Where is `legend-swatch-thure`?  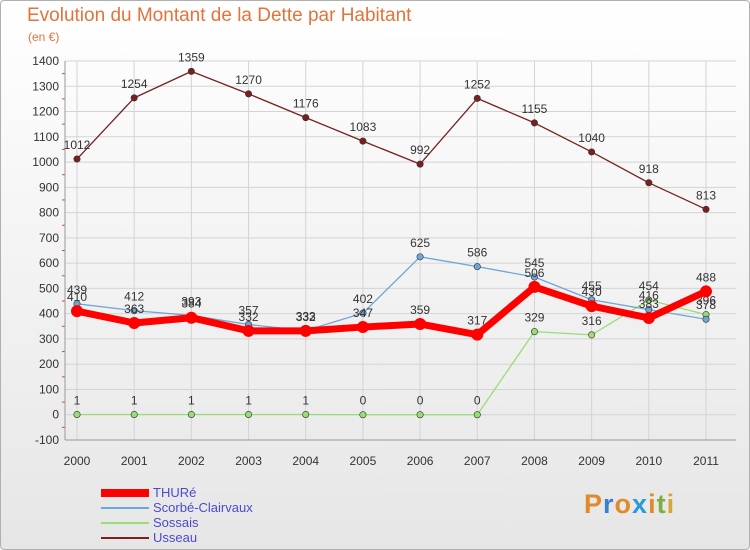 legend-swatch-thure is located at coordinates (125, 492).